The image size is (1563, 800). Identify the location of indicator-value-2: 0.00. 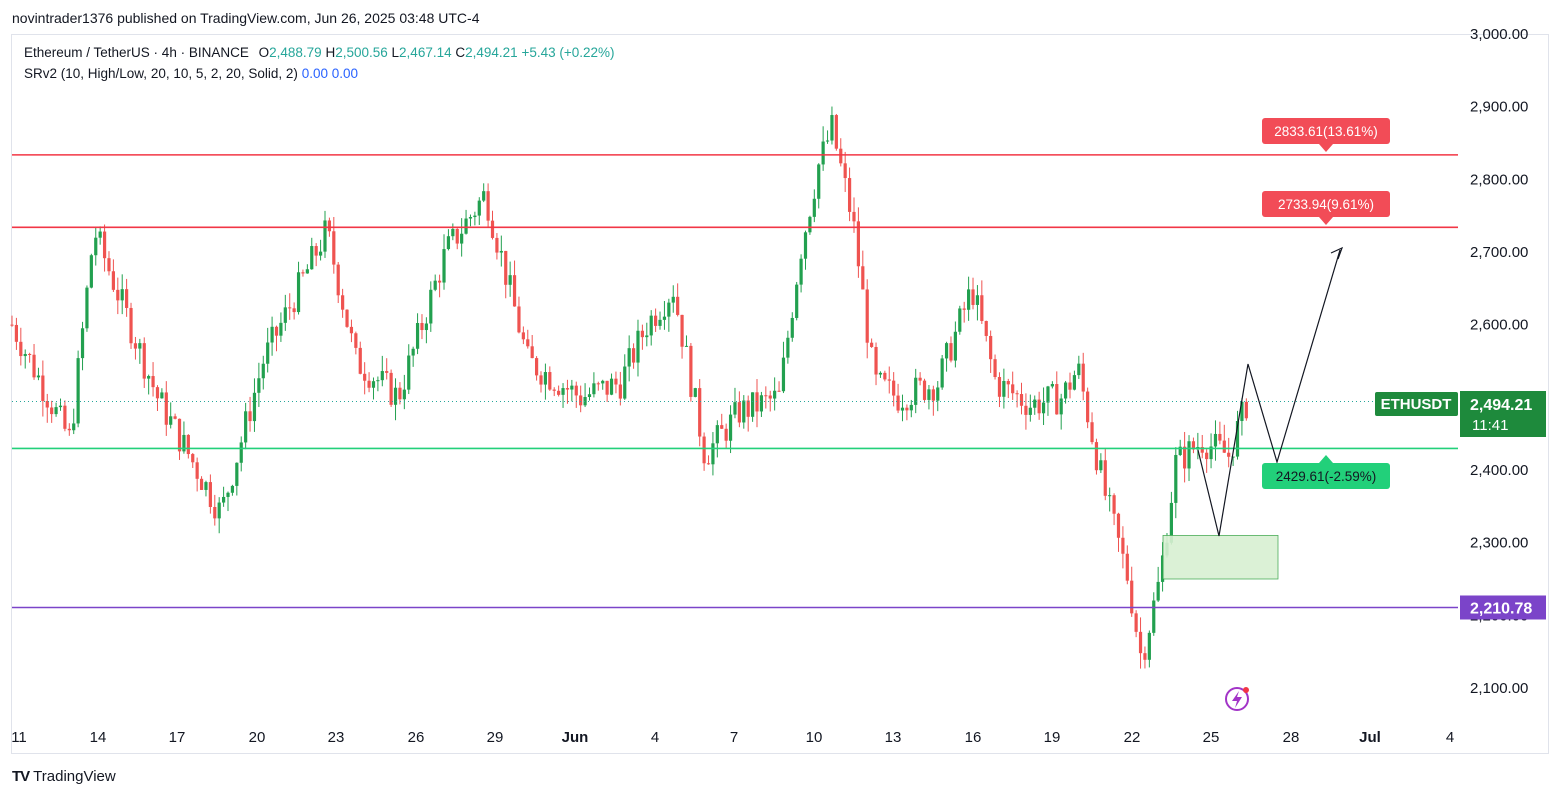
(345, 73).